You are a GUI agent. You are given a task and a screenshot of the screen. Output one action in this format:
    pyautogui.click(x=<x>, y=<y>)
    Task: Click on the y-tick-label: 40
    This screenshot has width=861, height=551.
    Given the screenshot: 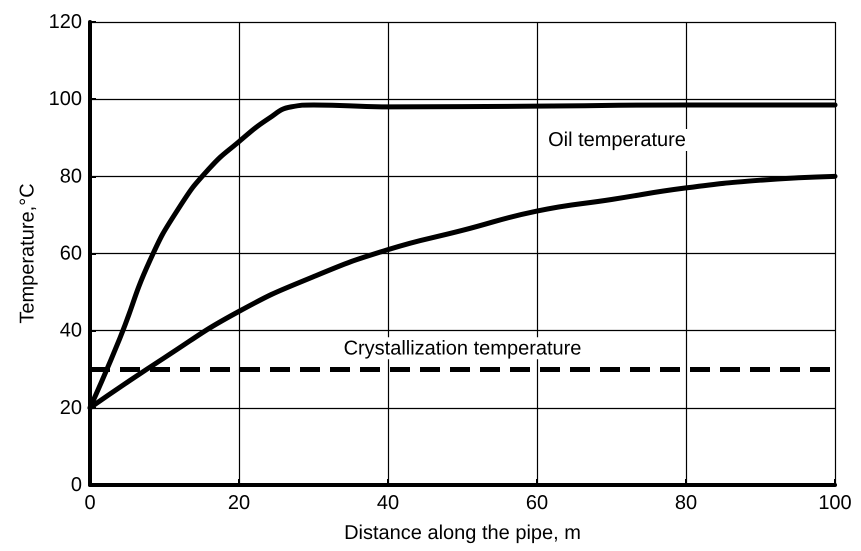 What is the action you would take?
    pyautogui.click(x=71, y=331)
    